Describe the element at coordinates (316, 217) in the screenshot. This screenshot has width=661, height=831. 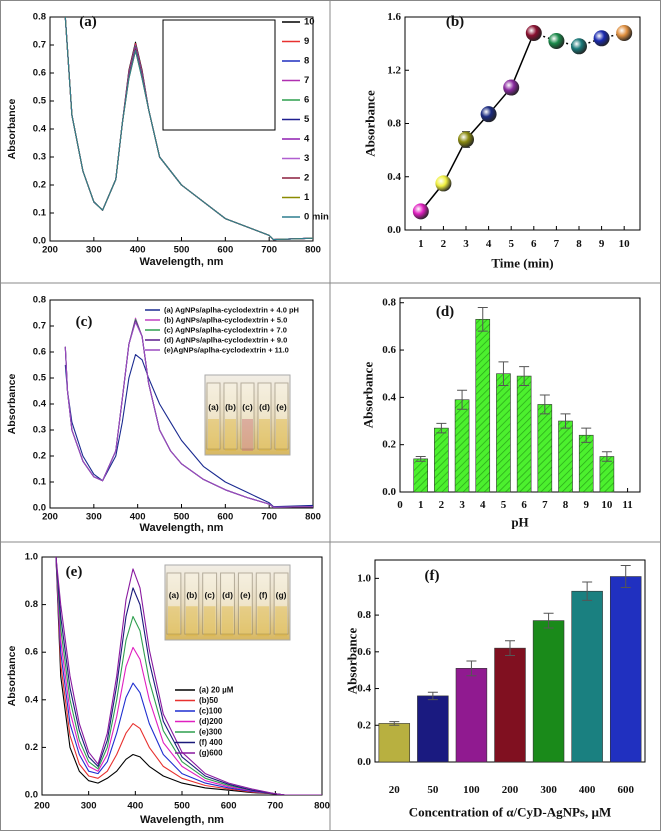
I see `legend-label: 0 min` at that location.